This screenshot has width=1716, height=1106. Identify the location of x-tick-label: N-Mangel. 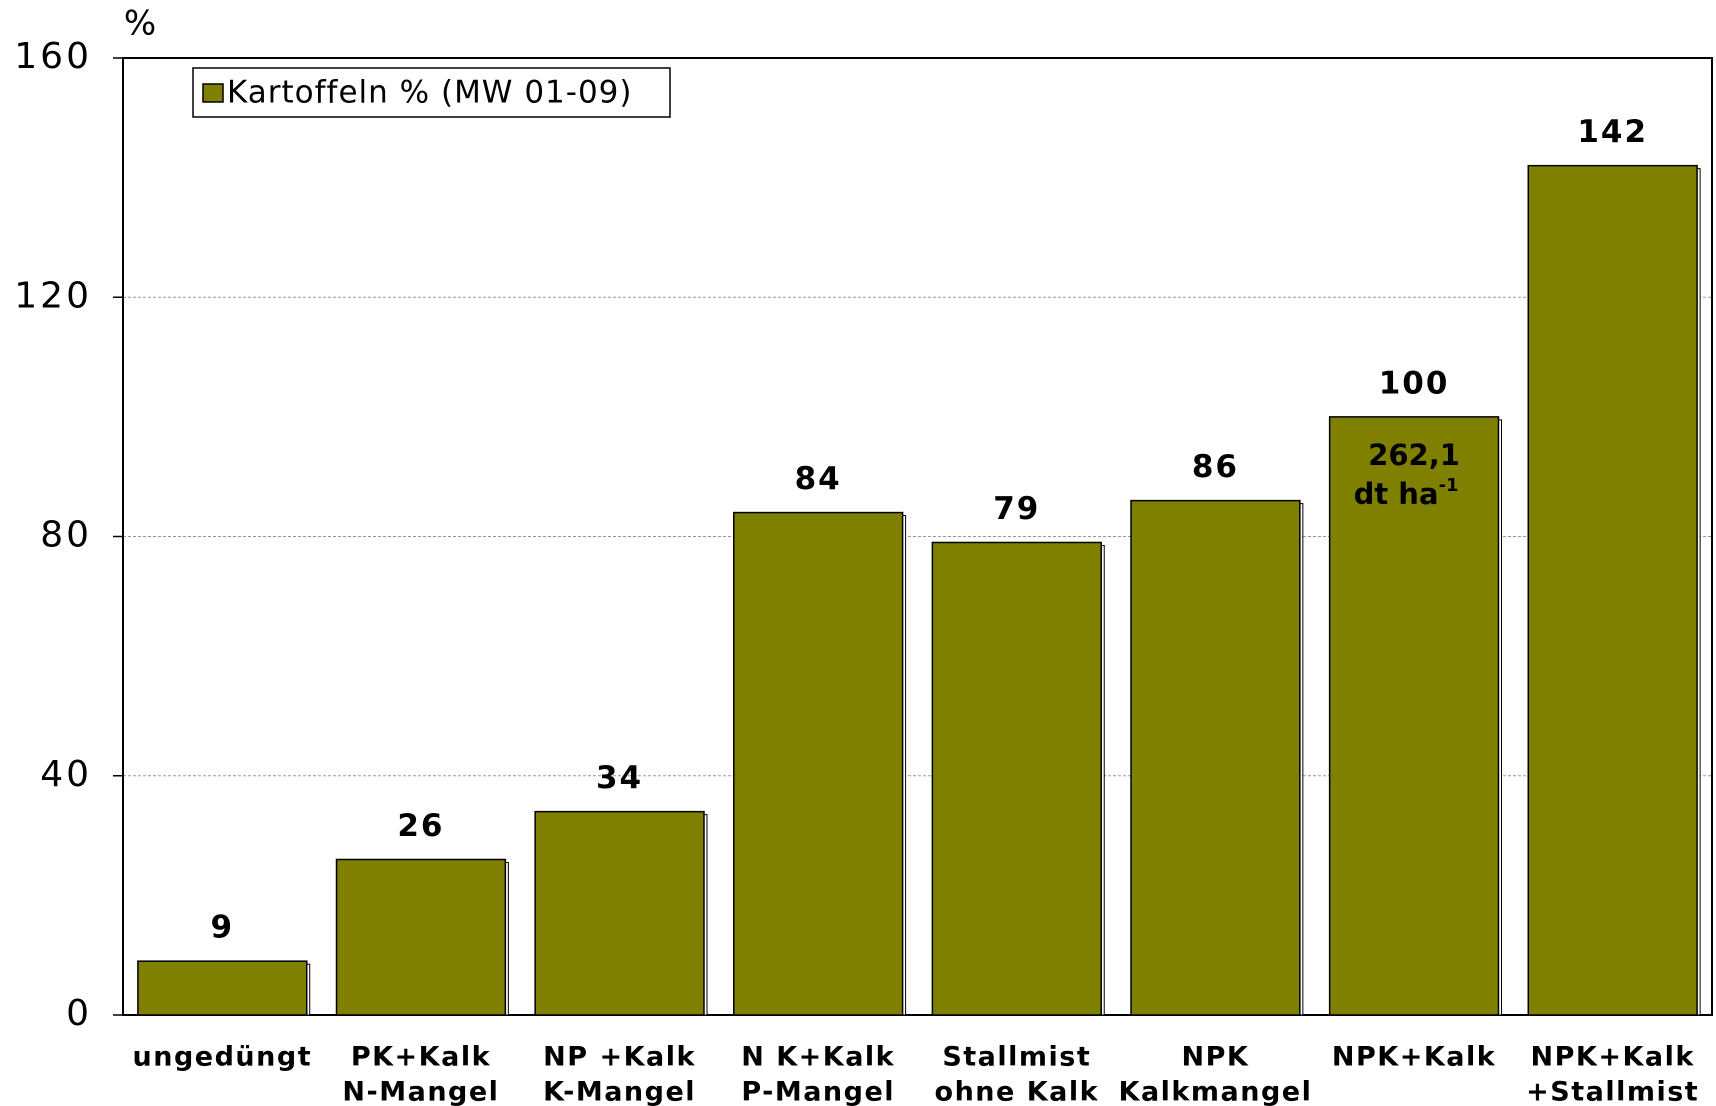
(420, 1091).